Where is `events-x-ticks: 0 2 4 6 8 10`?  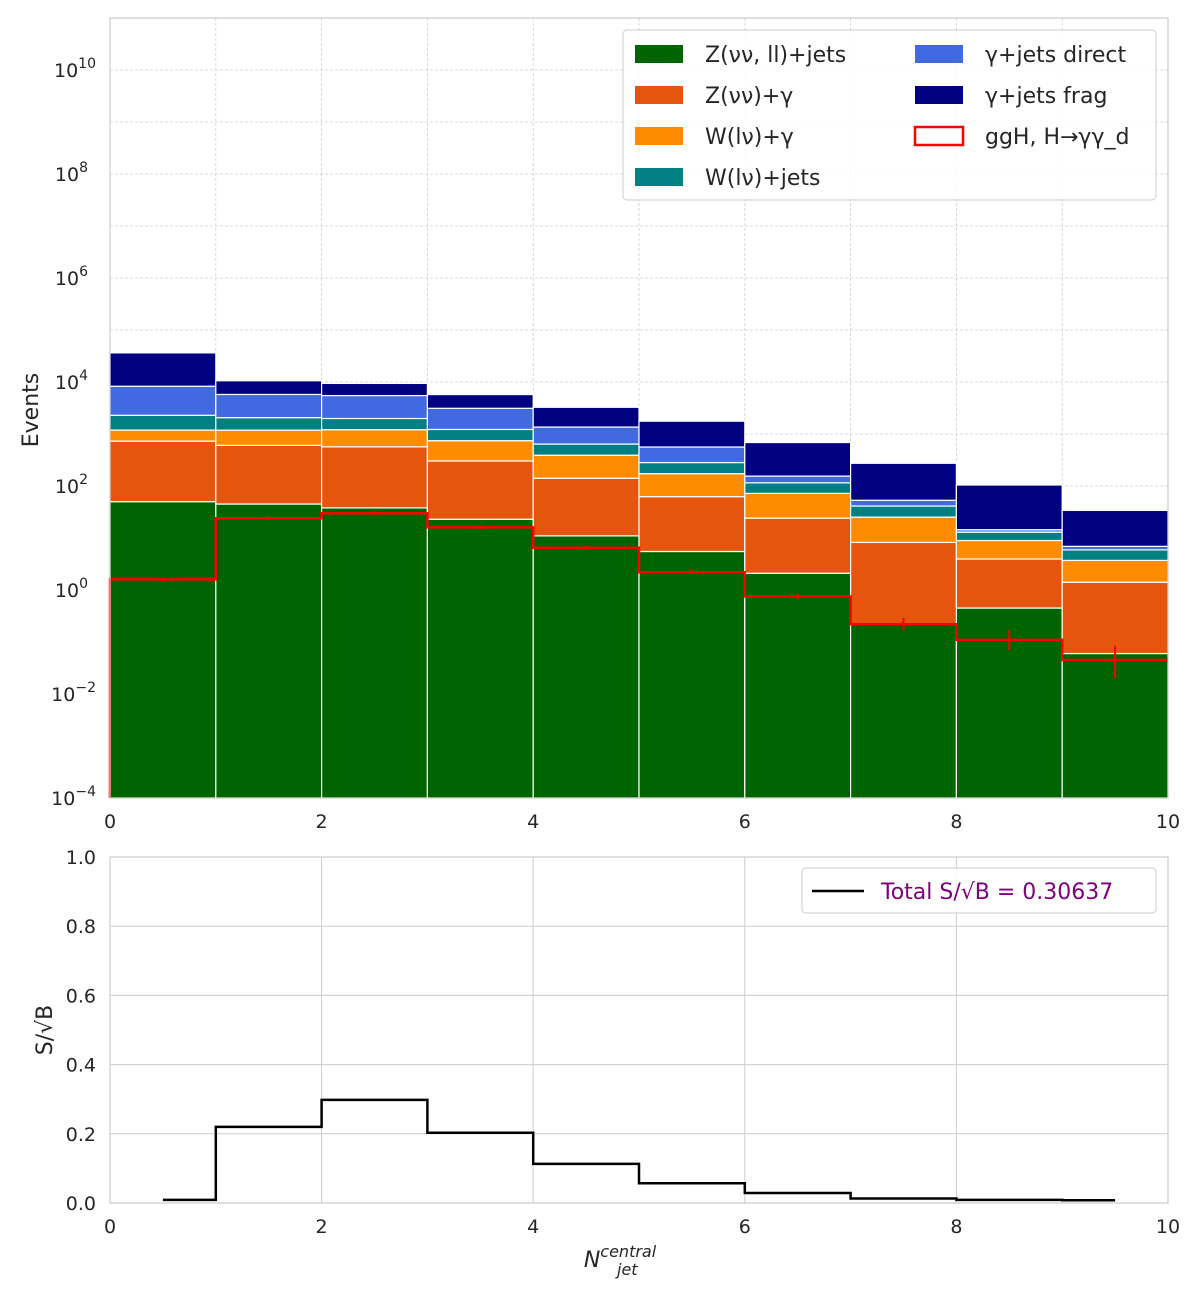
events-x-ticks: 0 2 4 6 8 10 is located at coordinates (642, 822).